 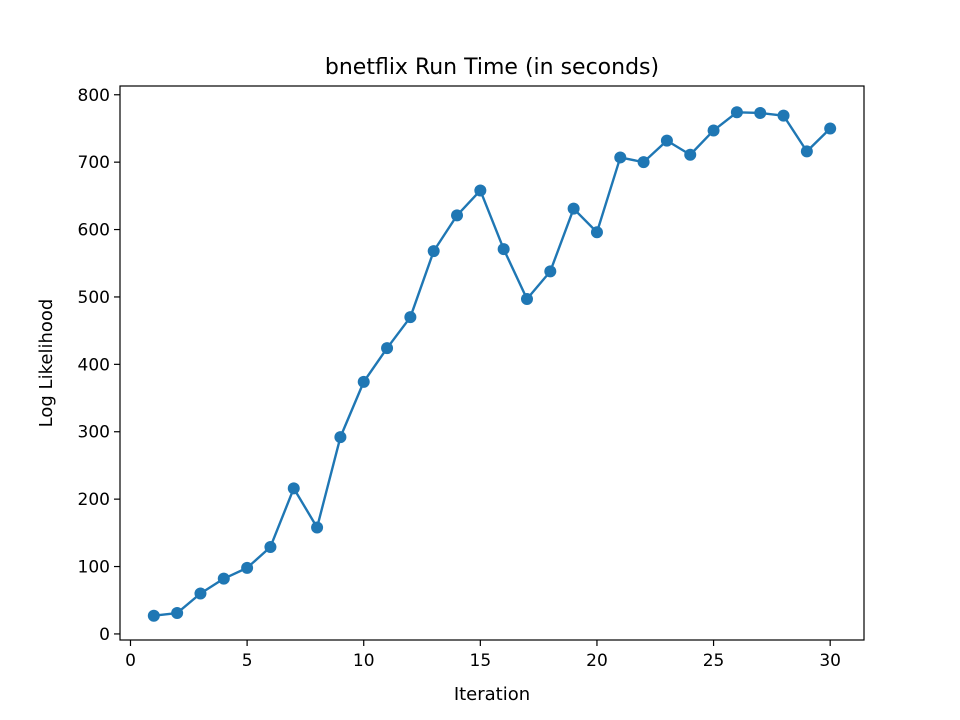 I want to click on y-tick-label: 700, so click(x=94, y=163).